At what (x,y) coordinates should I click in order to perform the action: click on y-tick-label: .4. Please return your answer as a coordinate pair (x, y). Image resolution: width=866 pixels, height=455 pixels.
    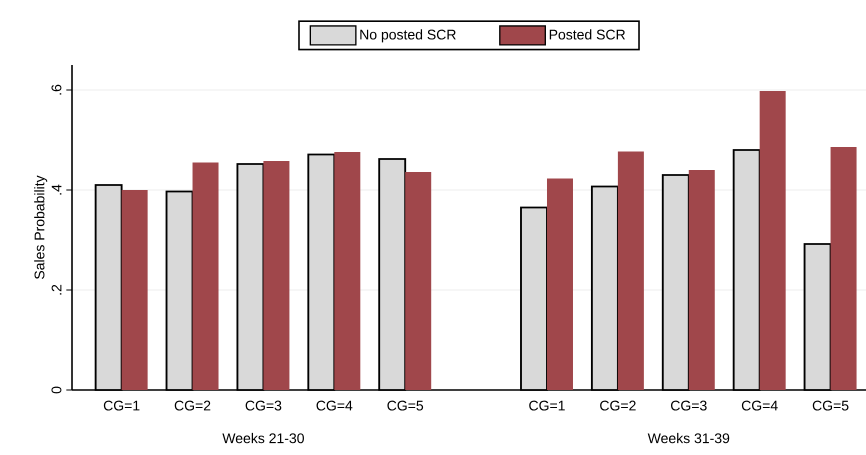
    Looking at the image, I should click on (57, 189).